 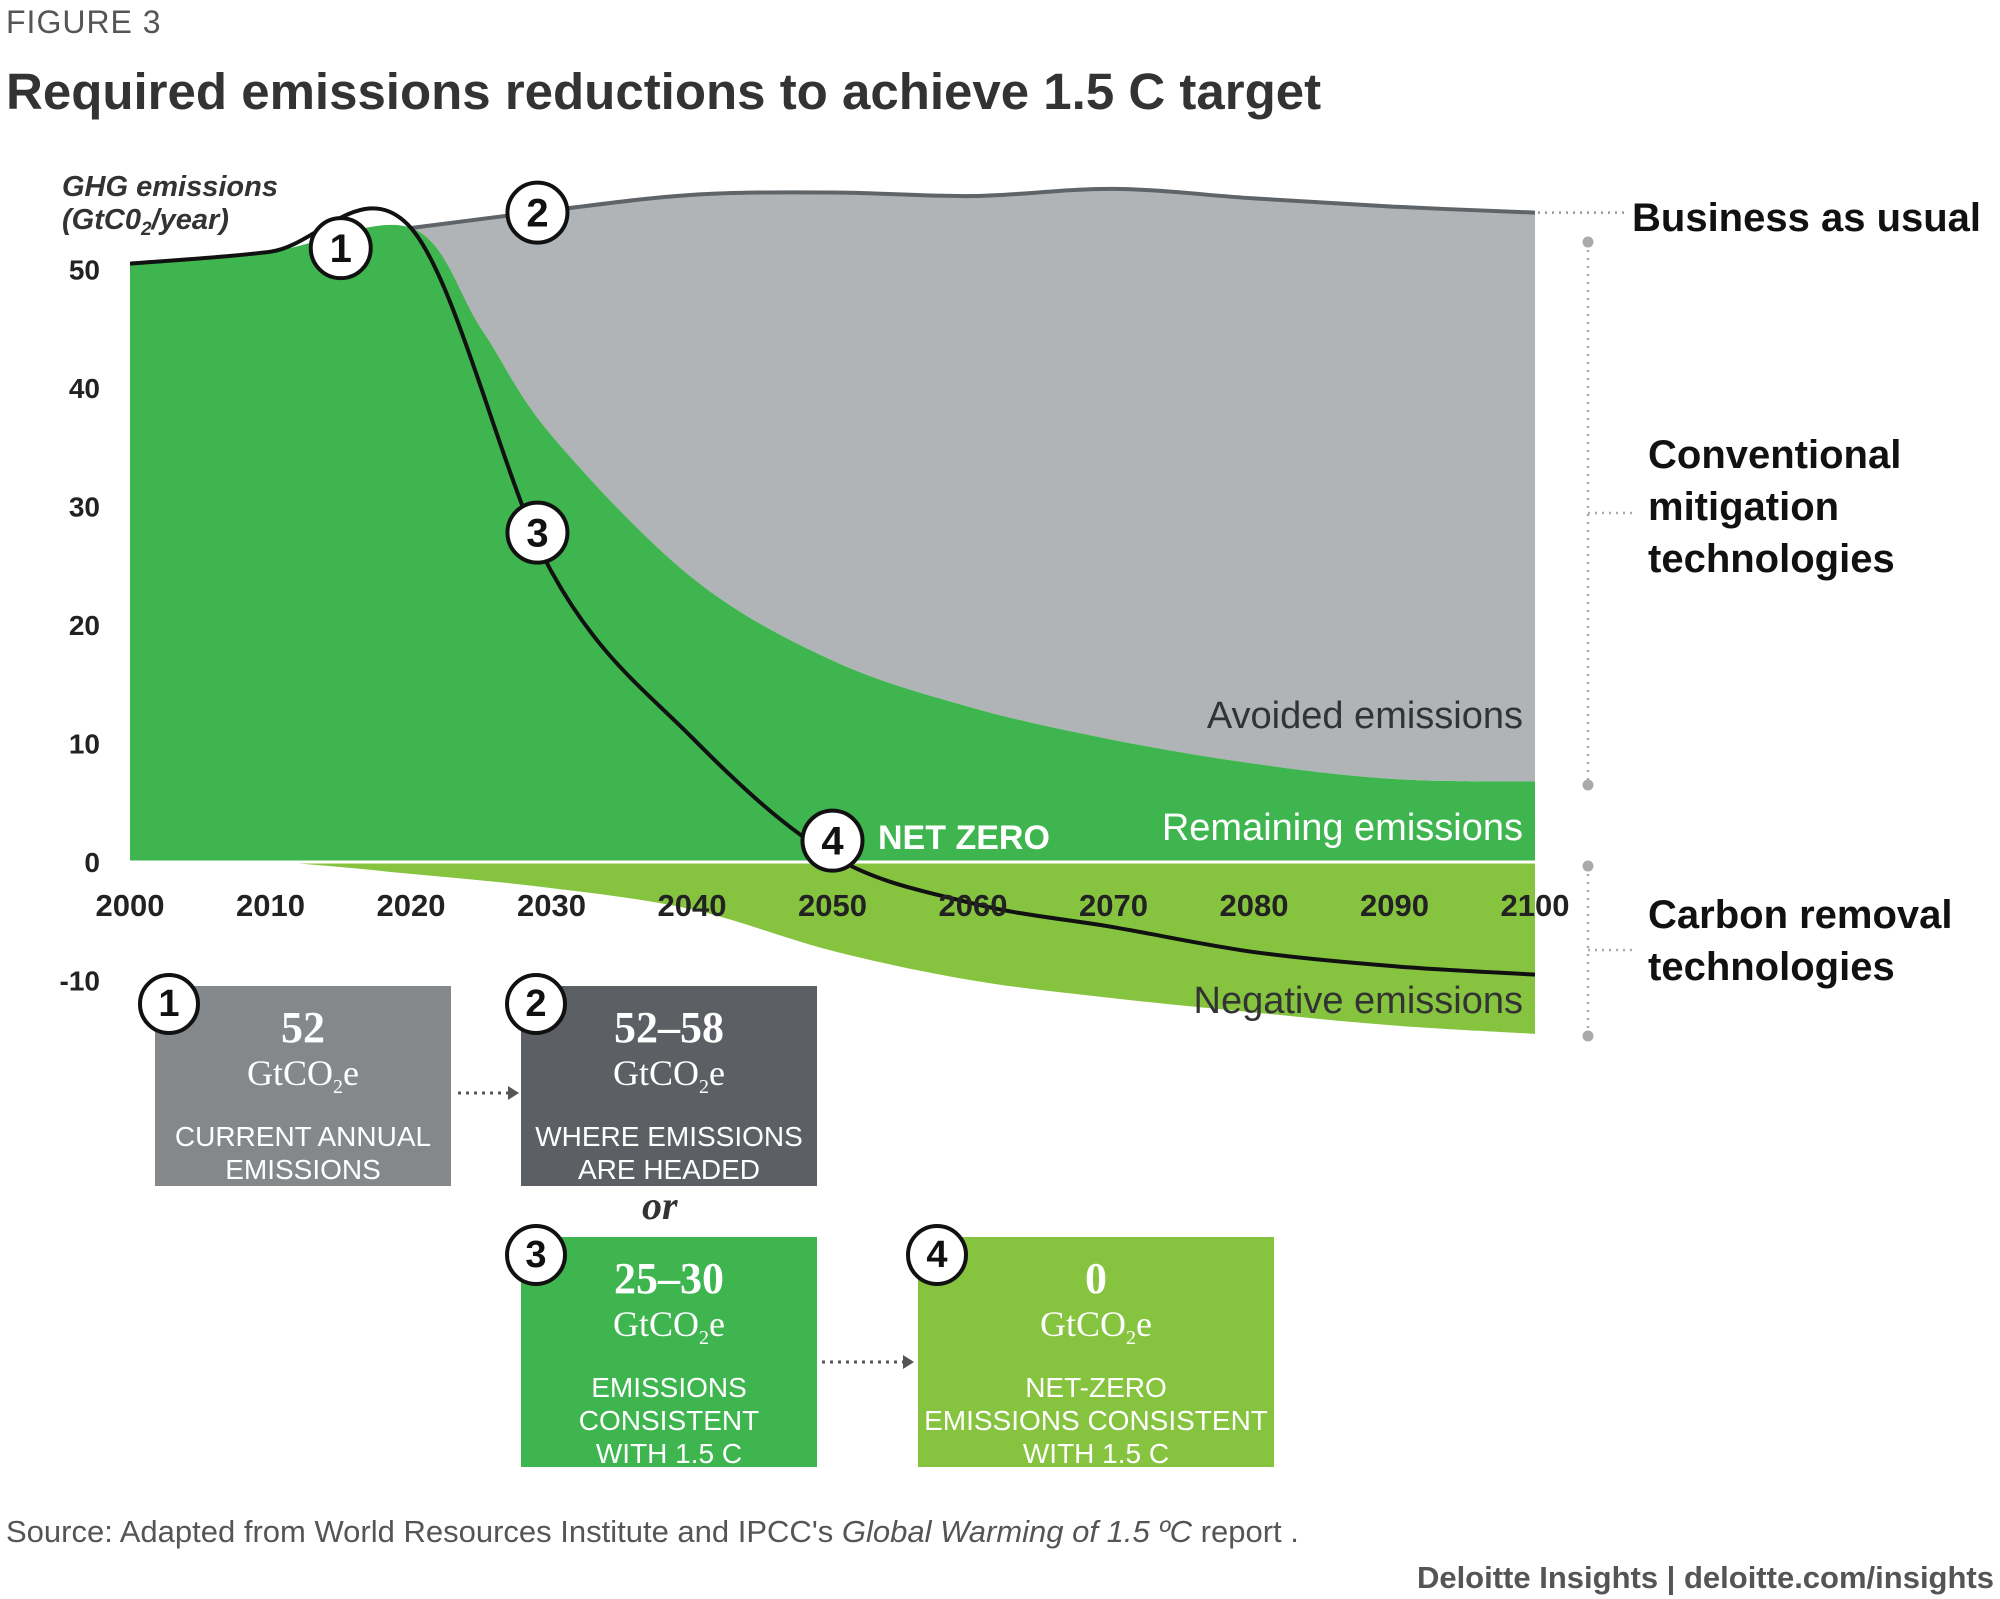 What do you see at coordinates (1113, 905) in the screenshot?
I see `x-tick-label: 2070` at bounding box center [1113, 905].